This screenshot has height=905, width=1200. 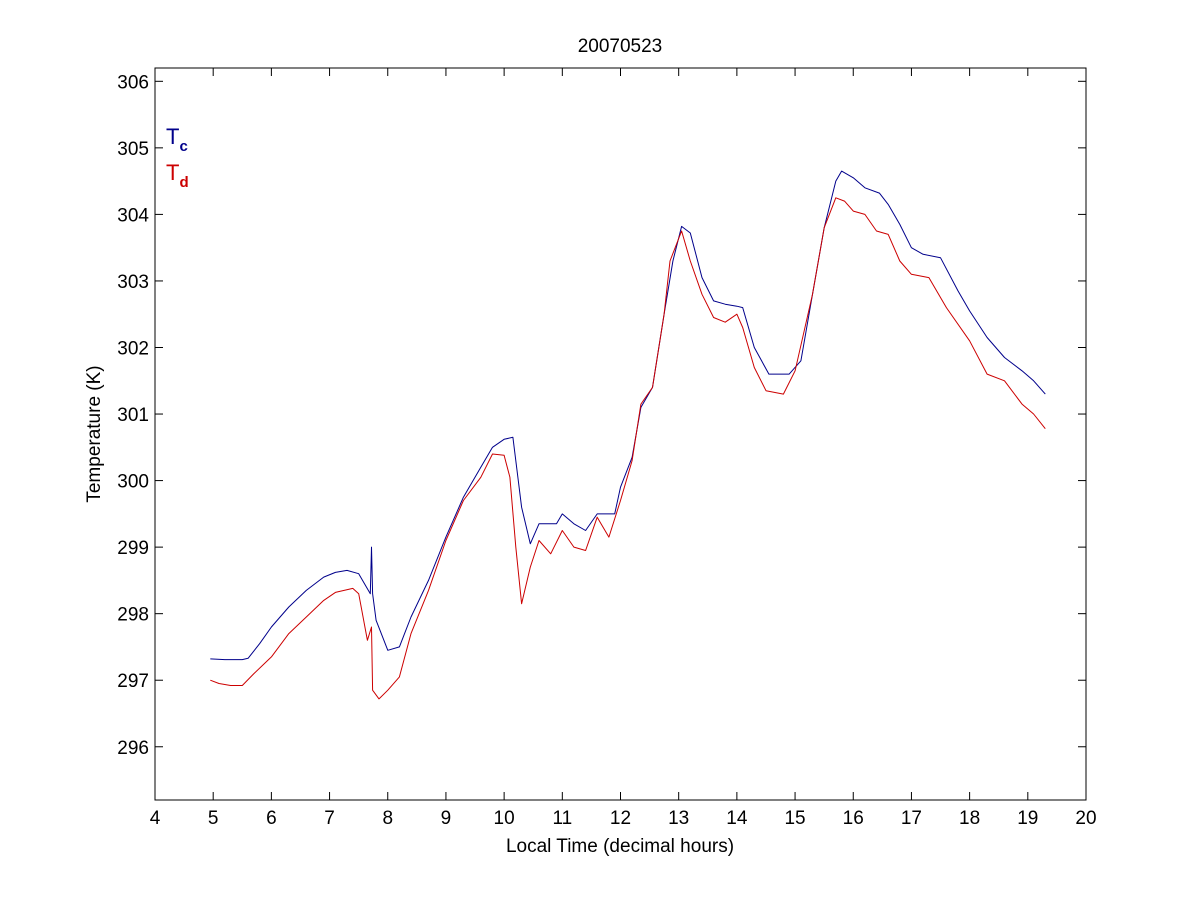 I want to click on x-tick-label: 17, so click(x=911, y=818).